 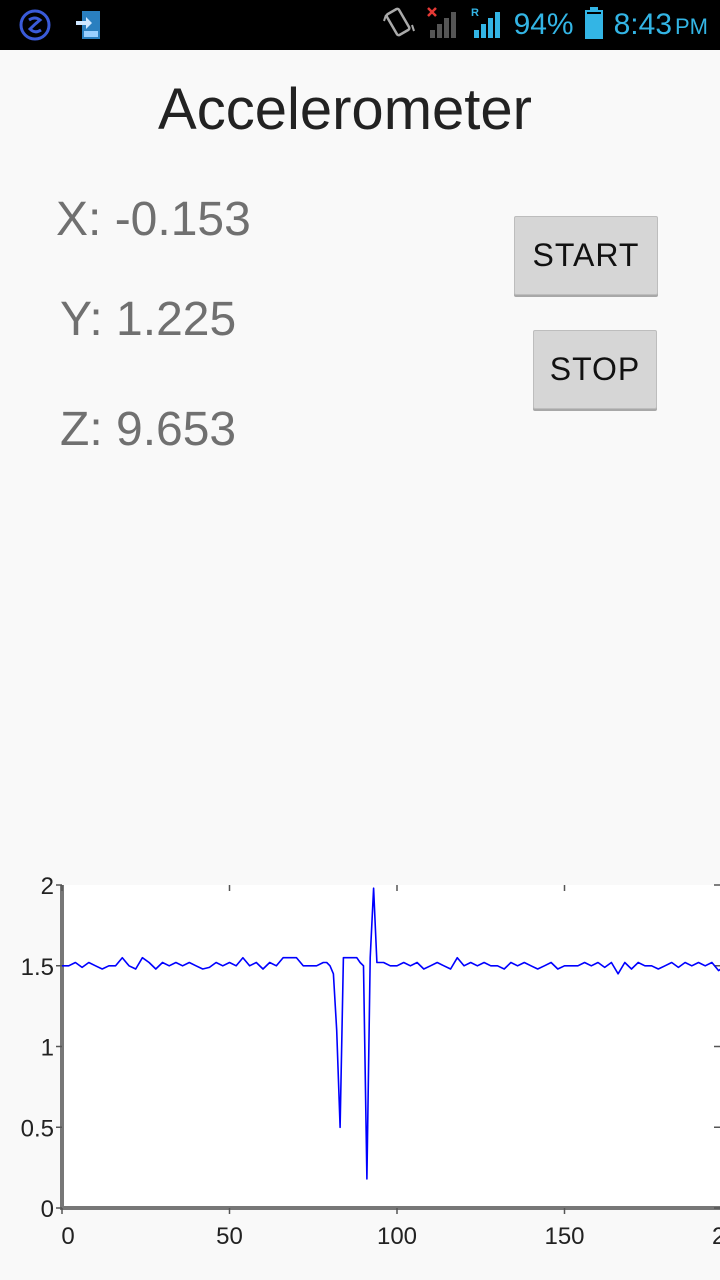 What do you see at coordinates (61, 27) in the screenshot?
I see `status-bar-left` at bounding box center [61, 27].